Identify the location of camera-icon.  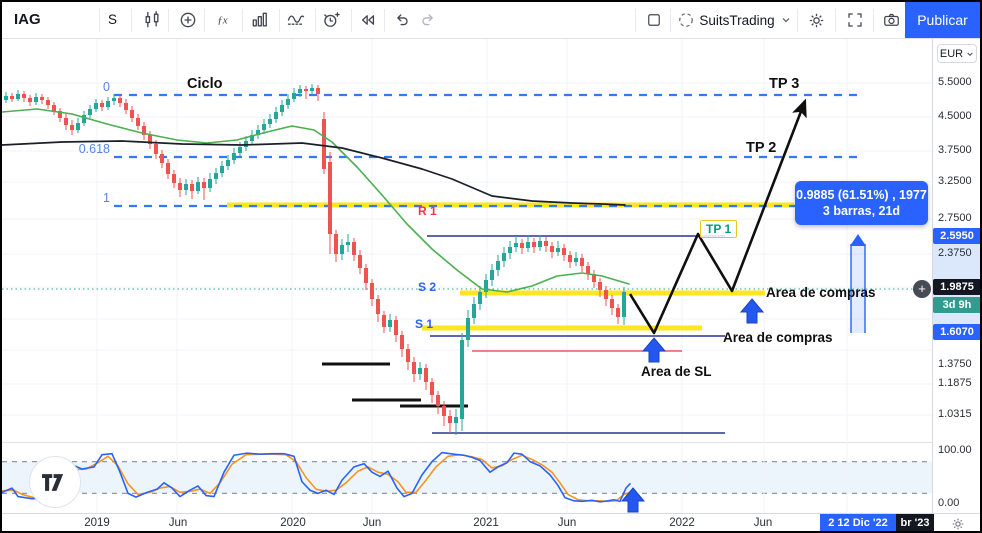
(891, 19).